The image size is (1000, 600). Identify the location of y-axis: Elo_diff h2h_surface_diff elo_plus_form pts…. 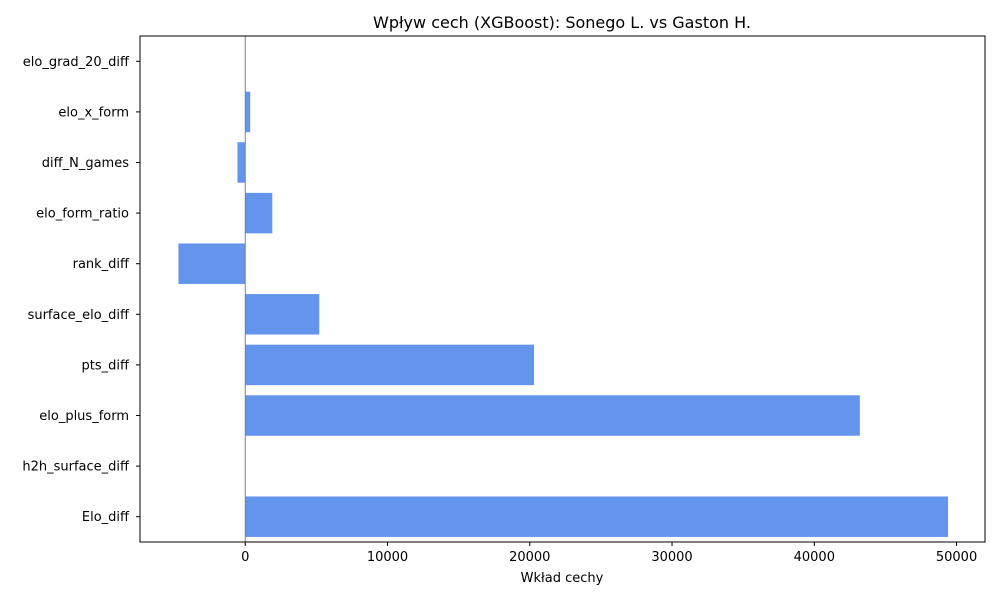
(81, 290).